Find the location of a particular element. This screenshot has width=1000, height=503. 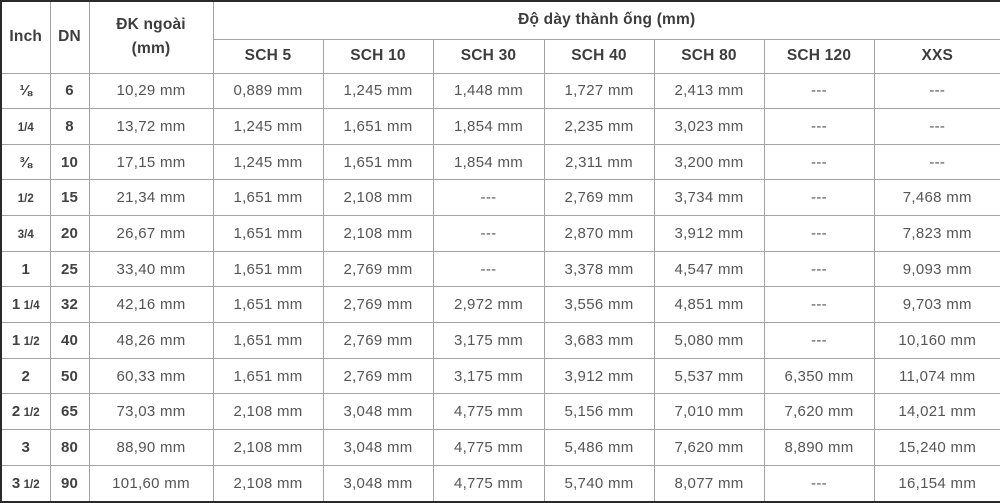

cell-inch: 3 1/2 is located at coordinates (25, 483).